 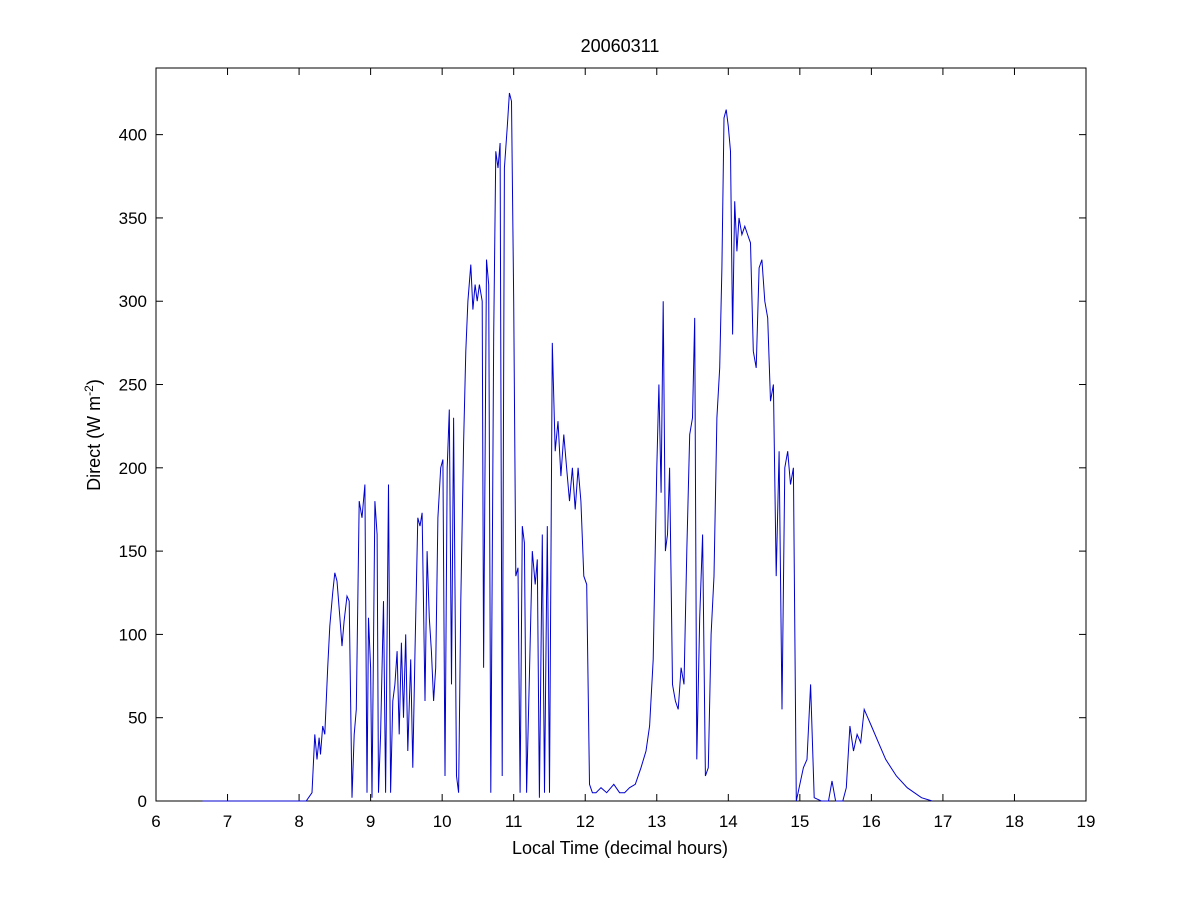 I want to click on x-tick-label: 11, so click(x=514, y=821).